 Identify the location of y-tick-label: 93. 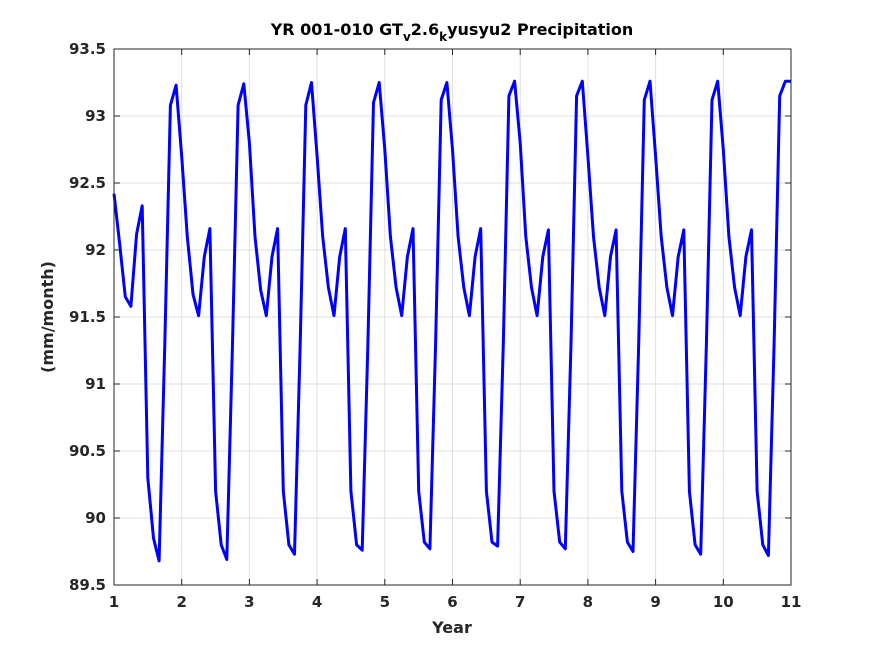
(95, 116).